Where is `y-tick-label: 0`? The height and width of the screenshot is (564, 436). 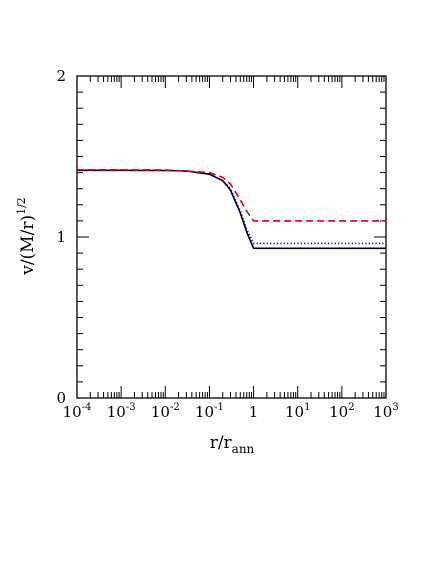
y-tick-label: 0 is located at coordinates (61, 398).